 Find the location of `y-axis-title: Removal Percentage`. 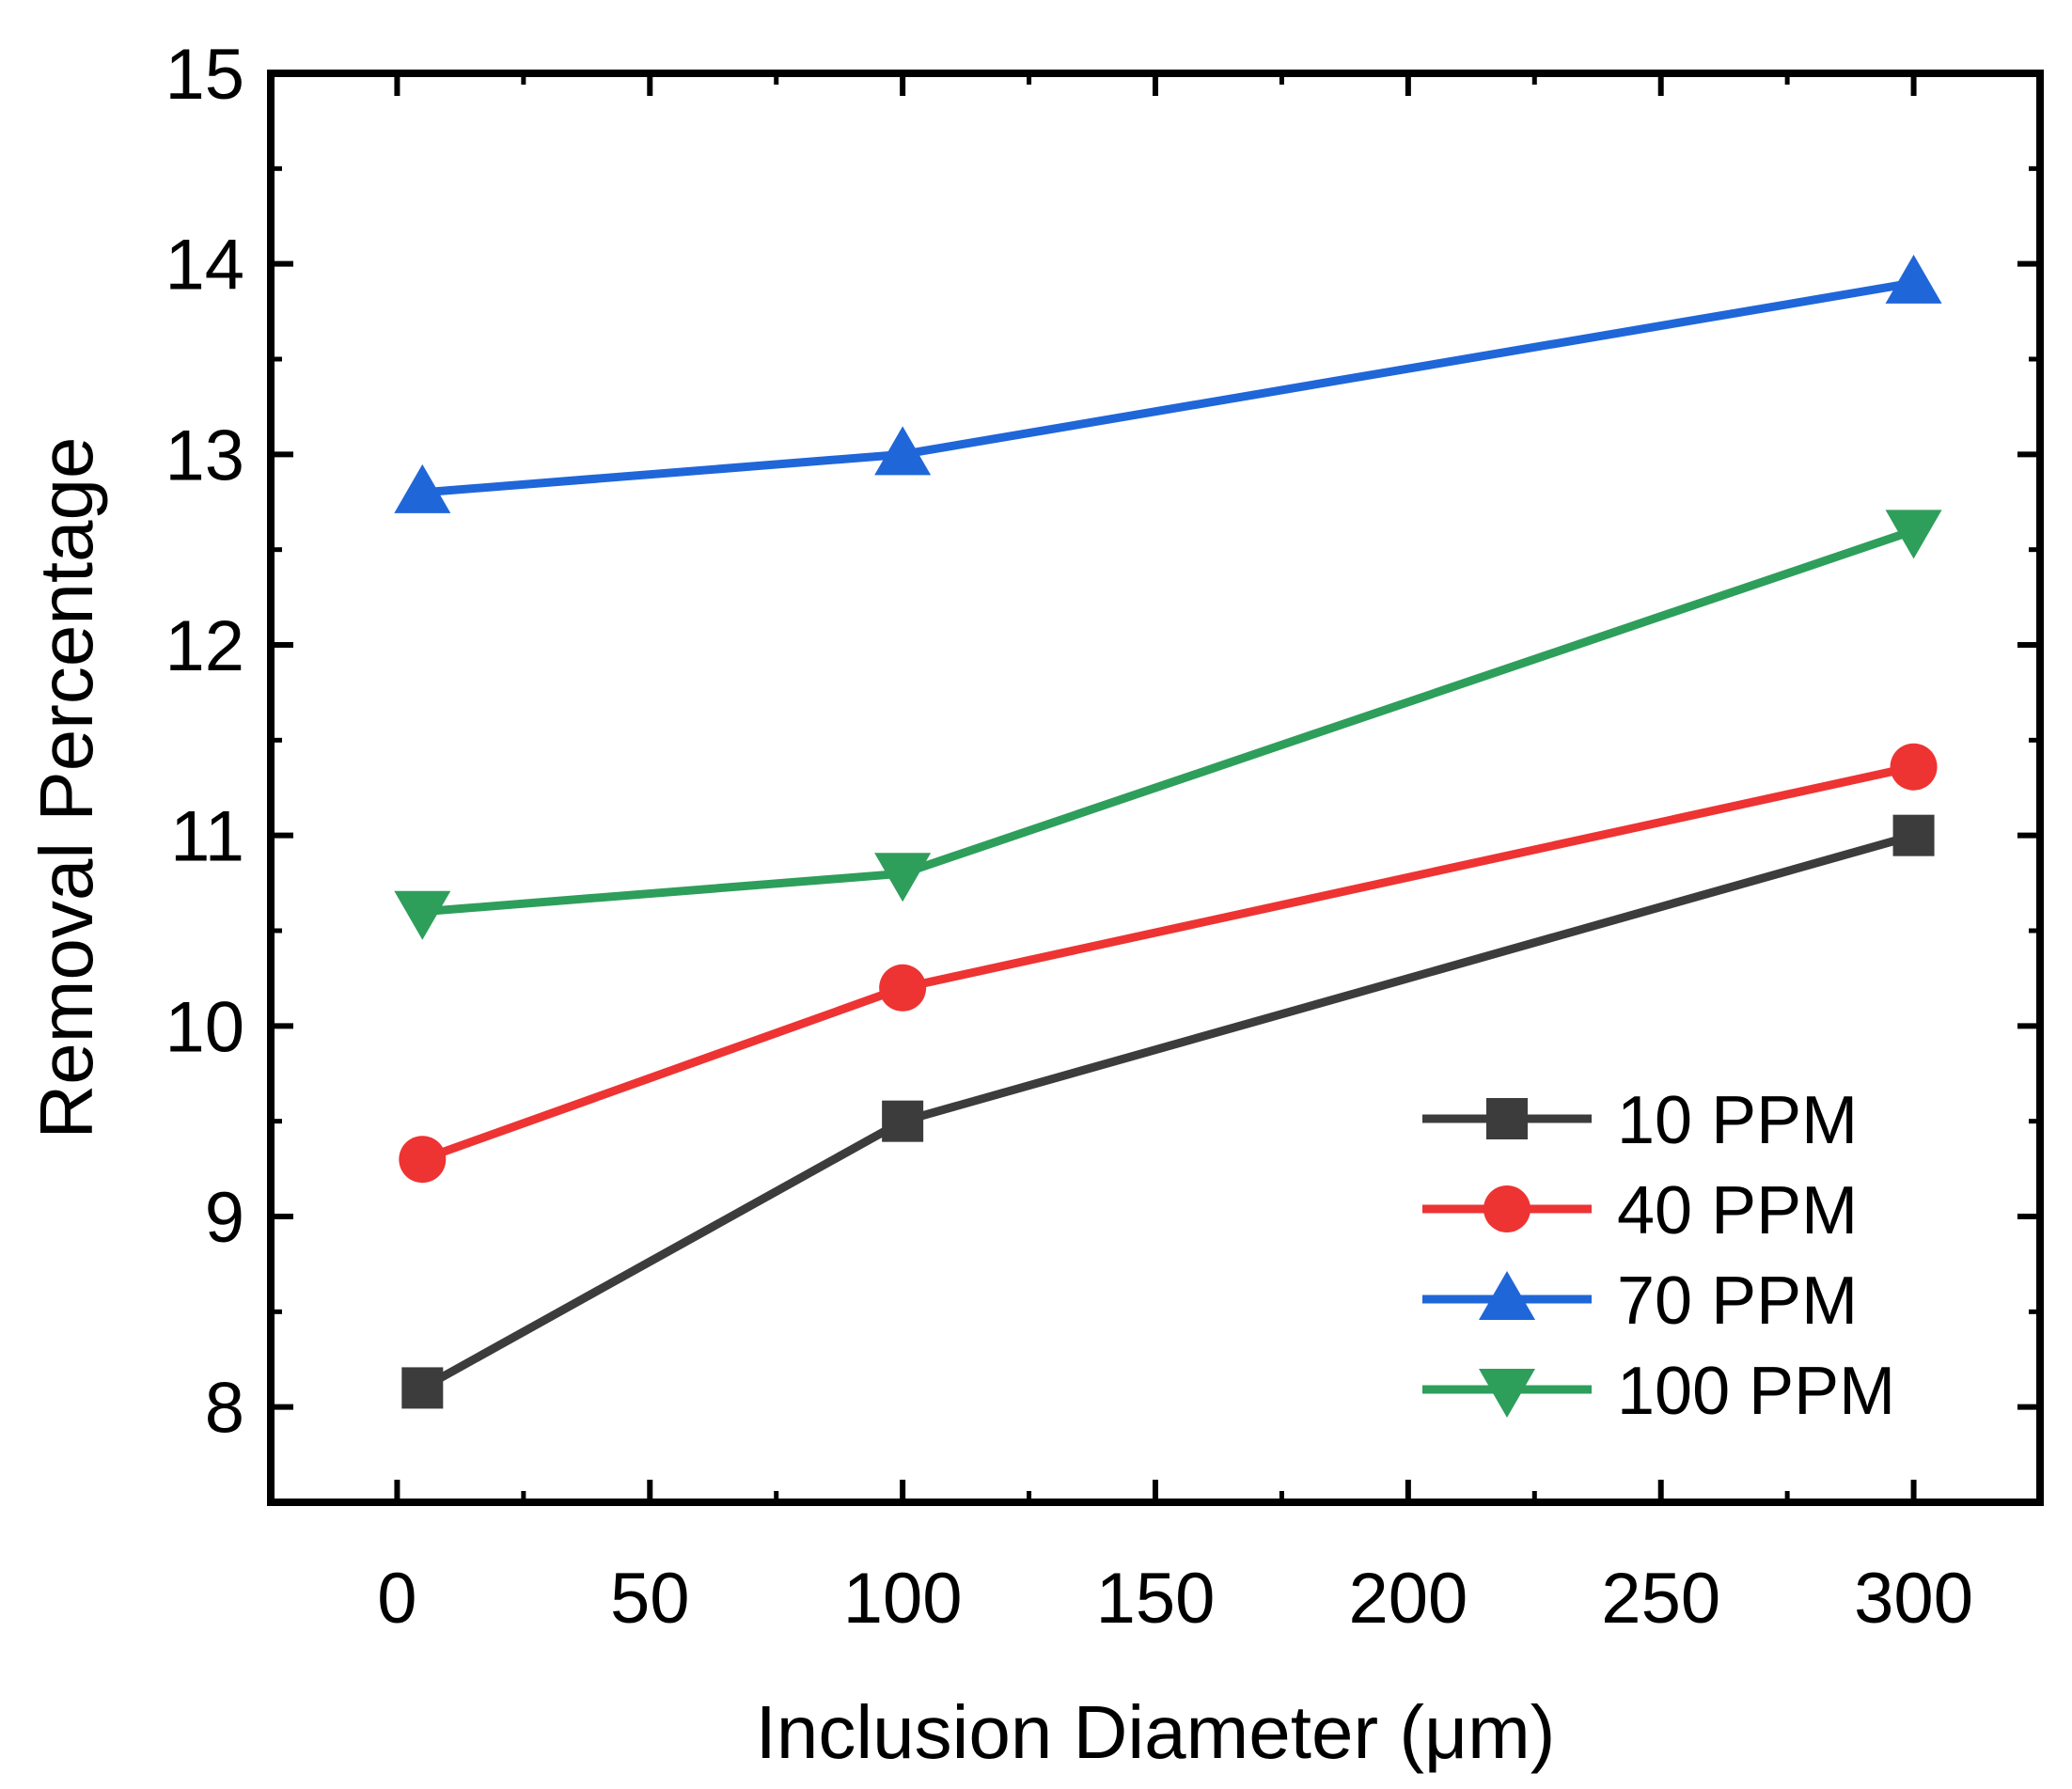

y-axis-title: Removal Percentage is located at coordinates (66, 787).